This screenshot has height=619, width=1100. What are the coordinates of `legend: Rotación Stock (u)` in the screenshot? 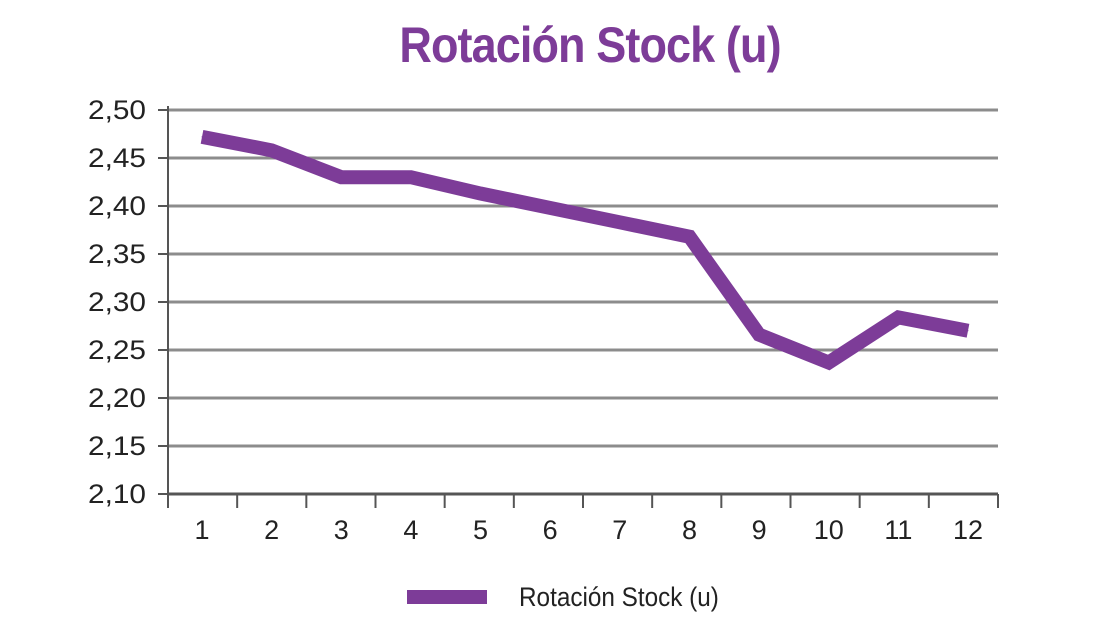 It's located at (574, 597).